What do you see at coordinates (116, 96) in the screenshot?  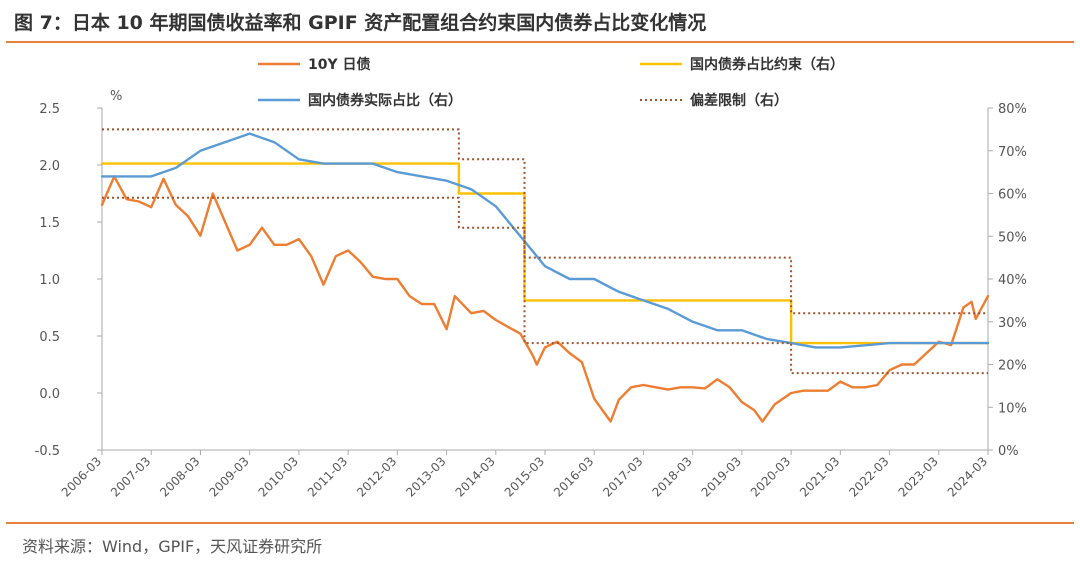 I see `y-left-unit-label: %` at bounding box center [116, 96].